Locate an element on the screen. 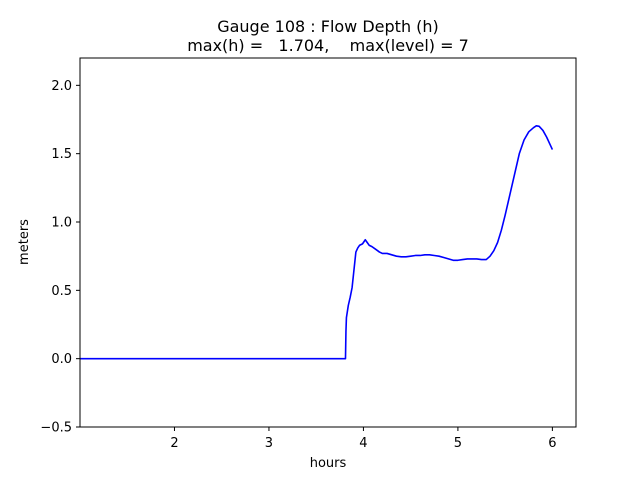 The width and height of the screenshot is (640, 480). chart-title-line2: max(h) = 1.704, max(level) = 7 is located at coordinates (328, 45).